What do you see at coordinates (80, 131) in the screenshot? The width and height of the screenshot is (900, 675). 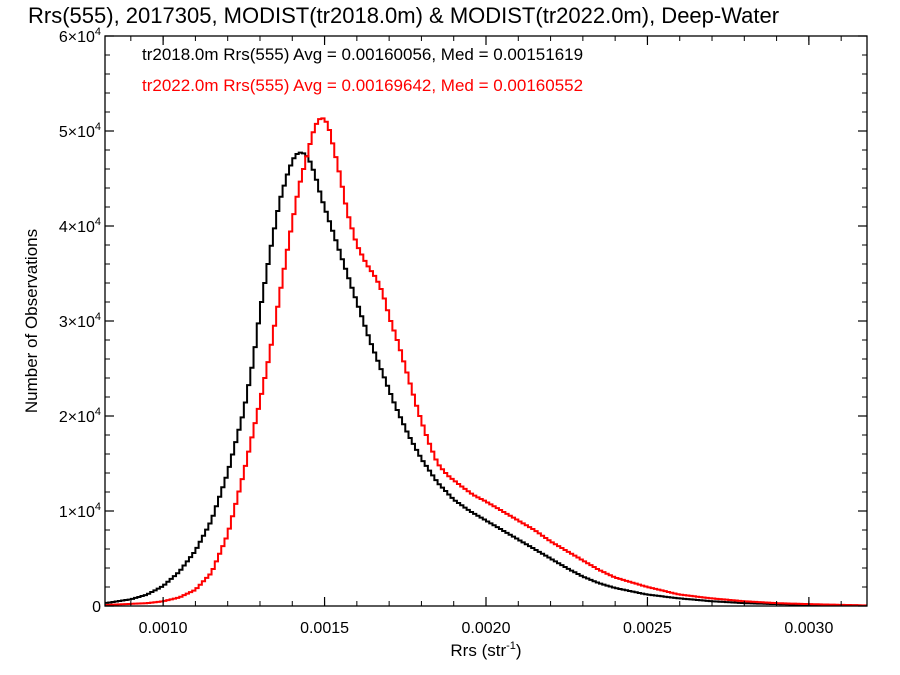 I see `y-tick-label: 5×10⁴` at bounding box center [80, 131].